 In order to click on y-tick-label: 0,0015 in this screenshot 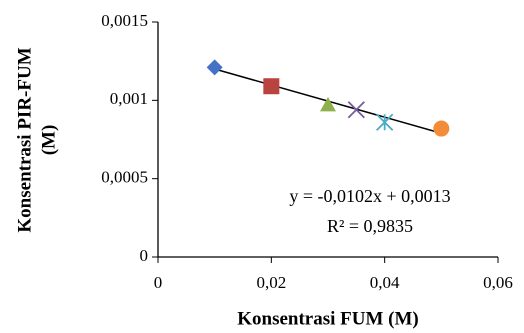, I will do `click(124, 20)`.